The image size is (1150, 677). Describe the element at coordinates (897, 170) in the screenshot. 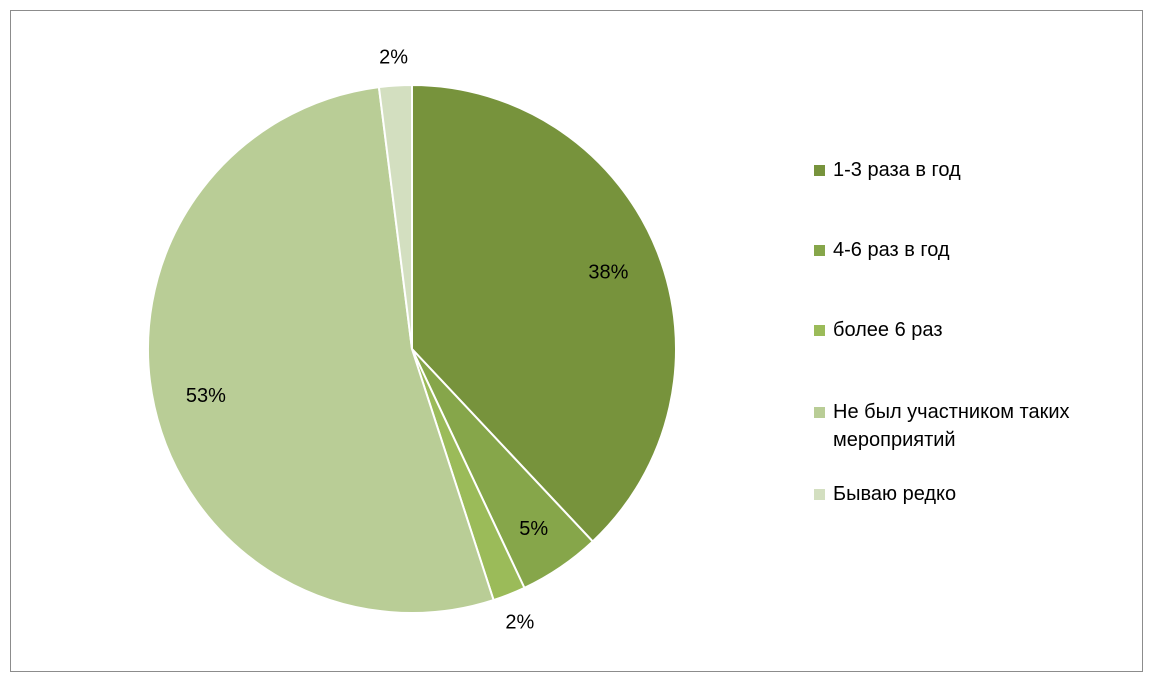

I see `legend-label-0: 1-3 раза в год` at that location.